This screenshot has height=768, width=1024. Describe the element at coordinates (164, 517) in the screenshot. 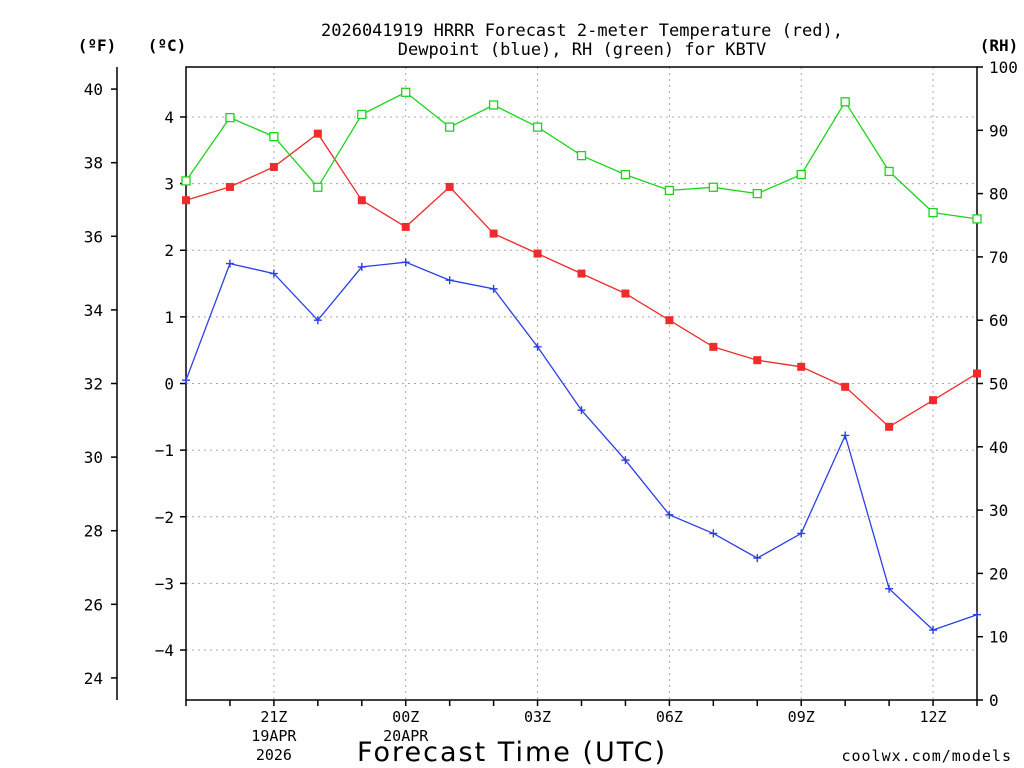

I see `celsius-tick-label: −2` at that location.